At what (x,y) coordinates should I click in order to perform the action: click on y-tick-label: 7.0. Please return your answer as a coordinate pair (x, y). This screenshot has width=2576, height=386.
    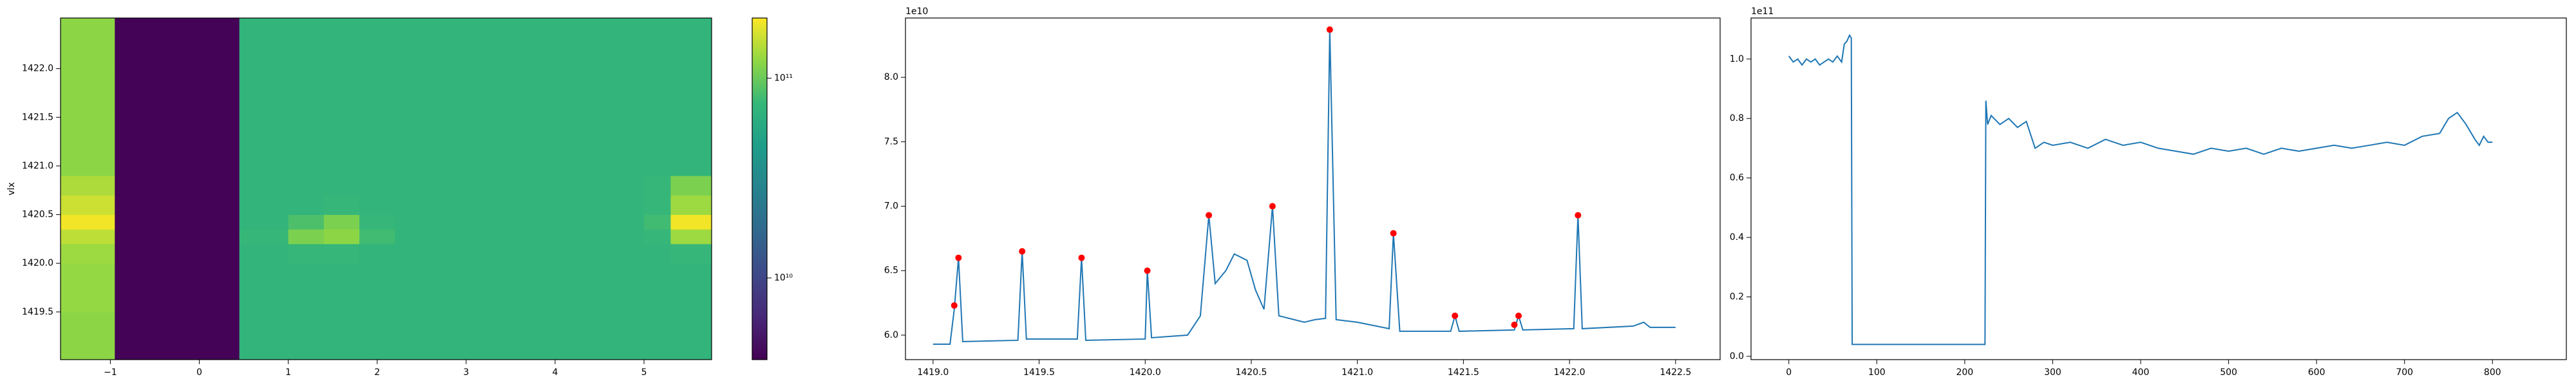
    Looking at the image, I should click on (891, 206).